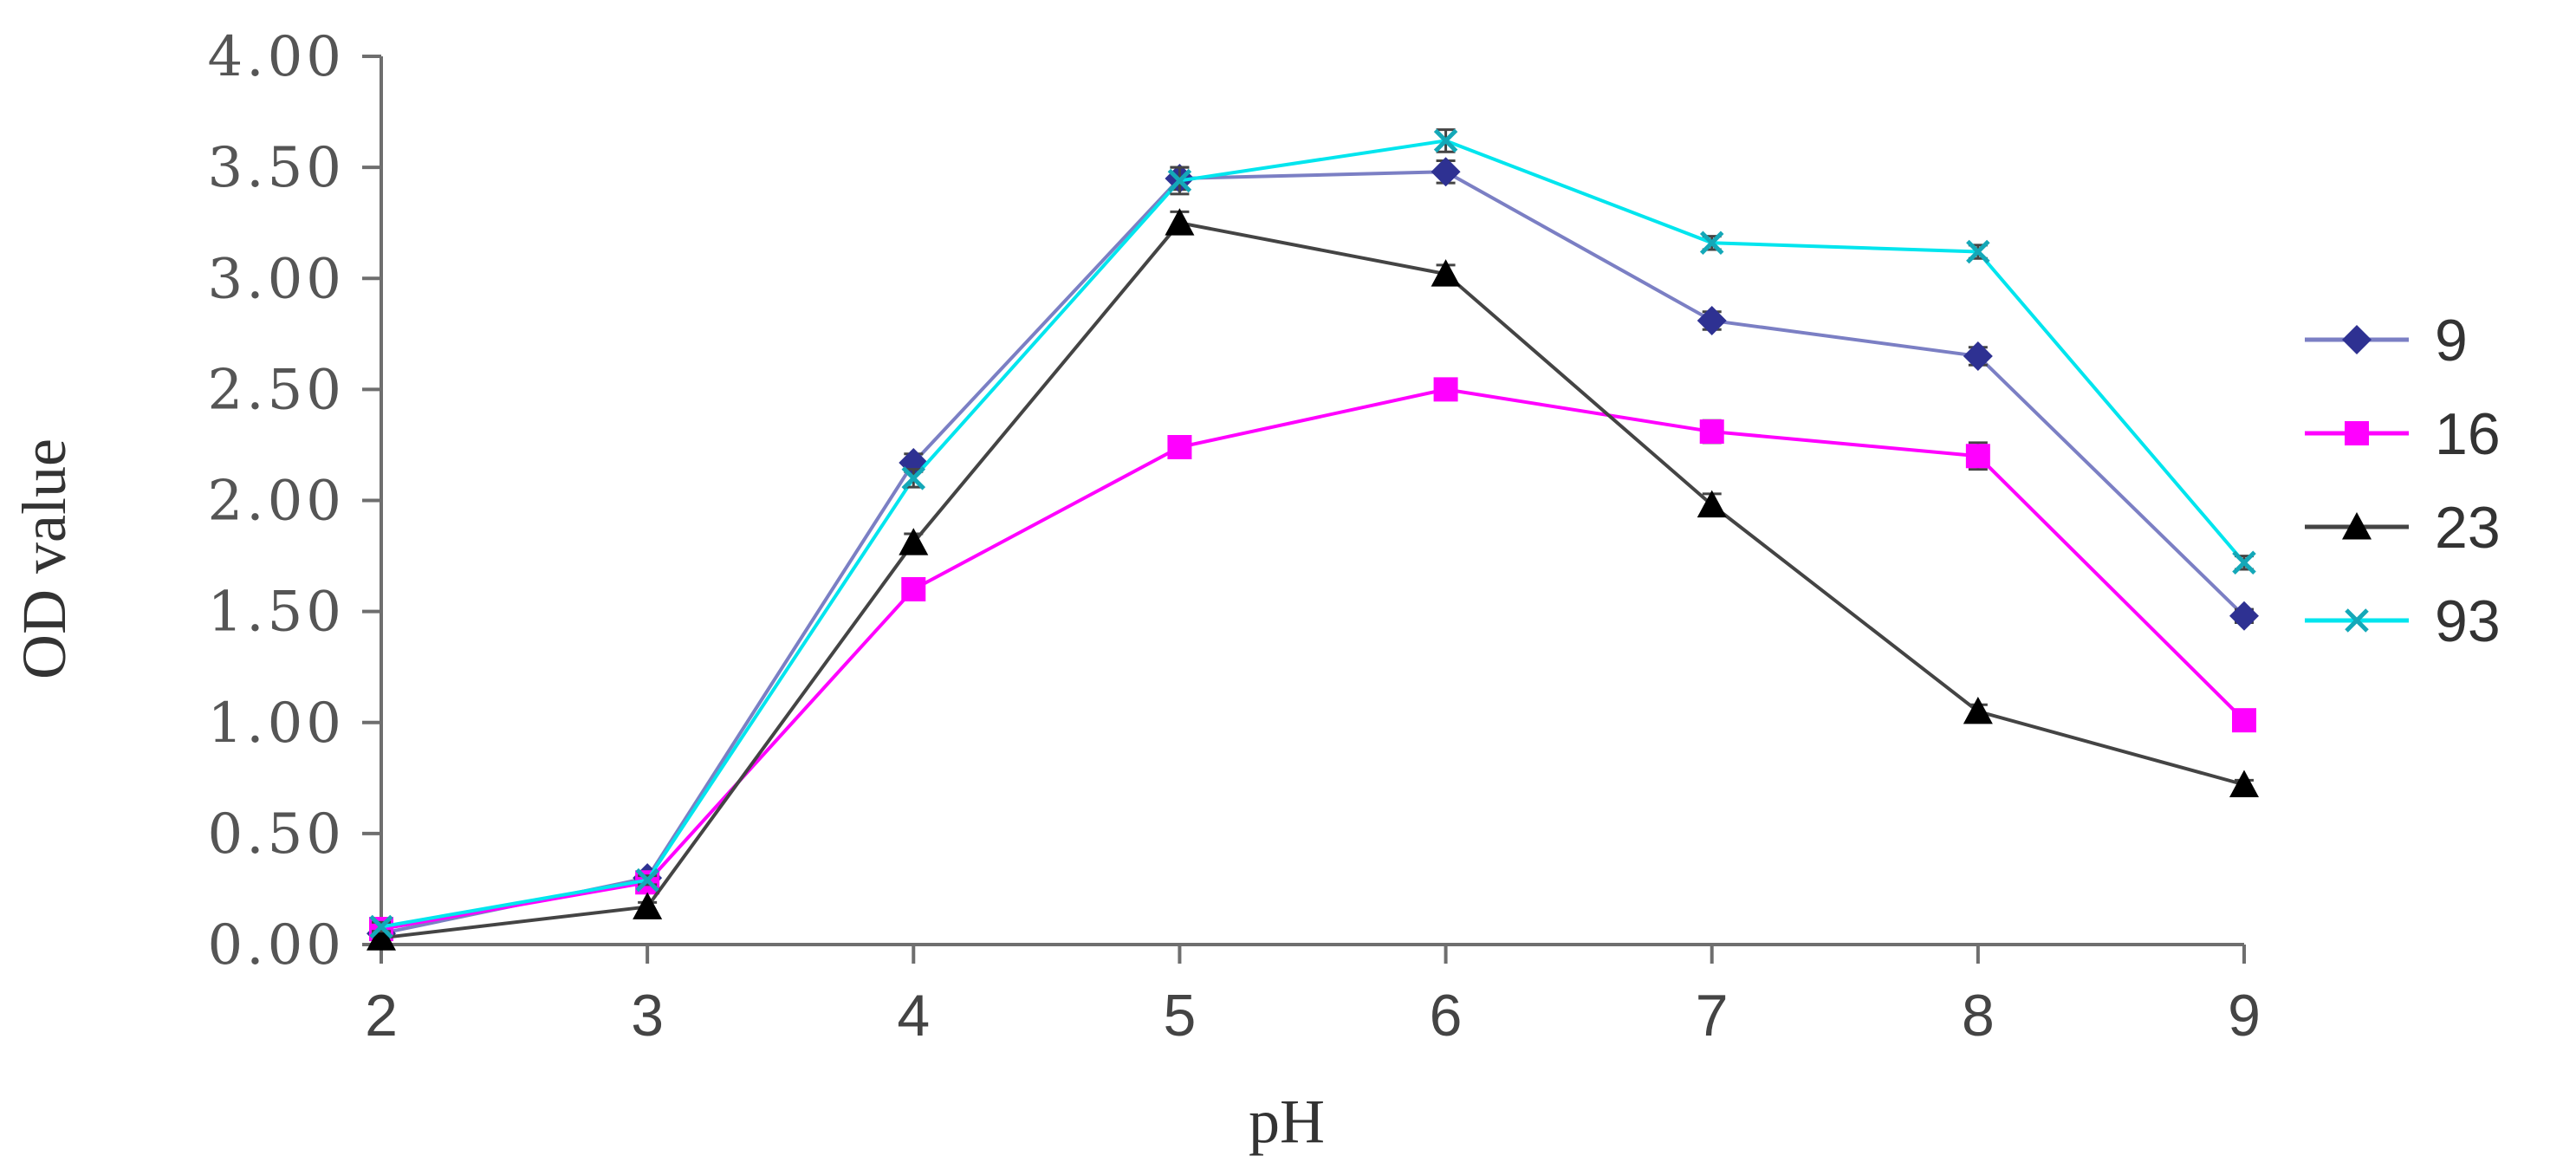  What do you see at coordinates (277, 168) in the screenshot?
I see `y-tick-label: 3.50` at bounding box center [277, 168].